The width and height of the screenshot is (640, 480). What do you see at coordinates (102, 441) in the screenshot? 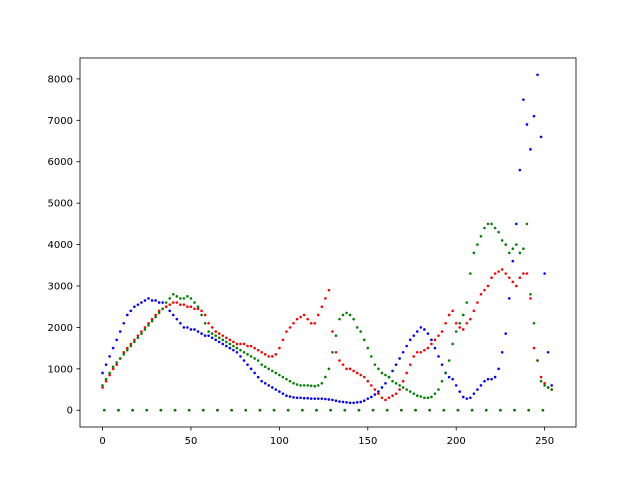
I see `x-tick-label: 0` at bounding box center [102, 441].